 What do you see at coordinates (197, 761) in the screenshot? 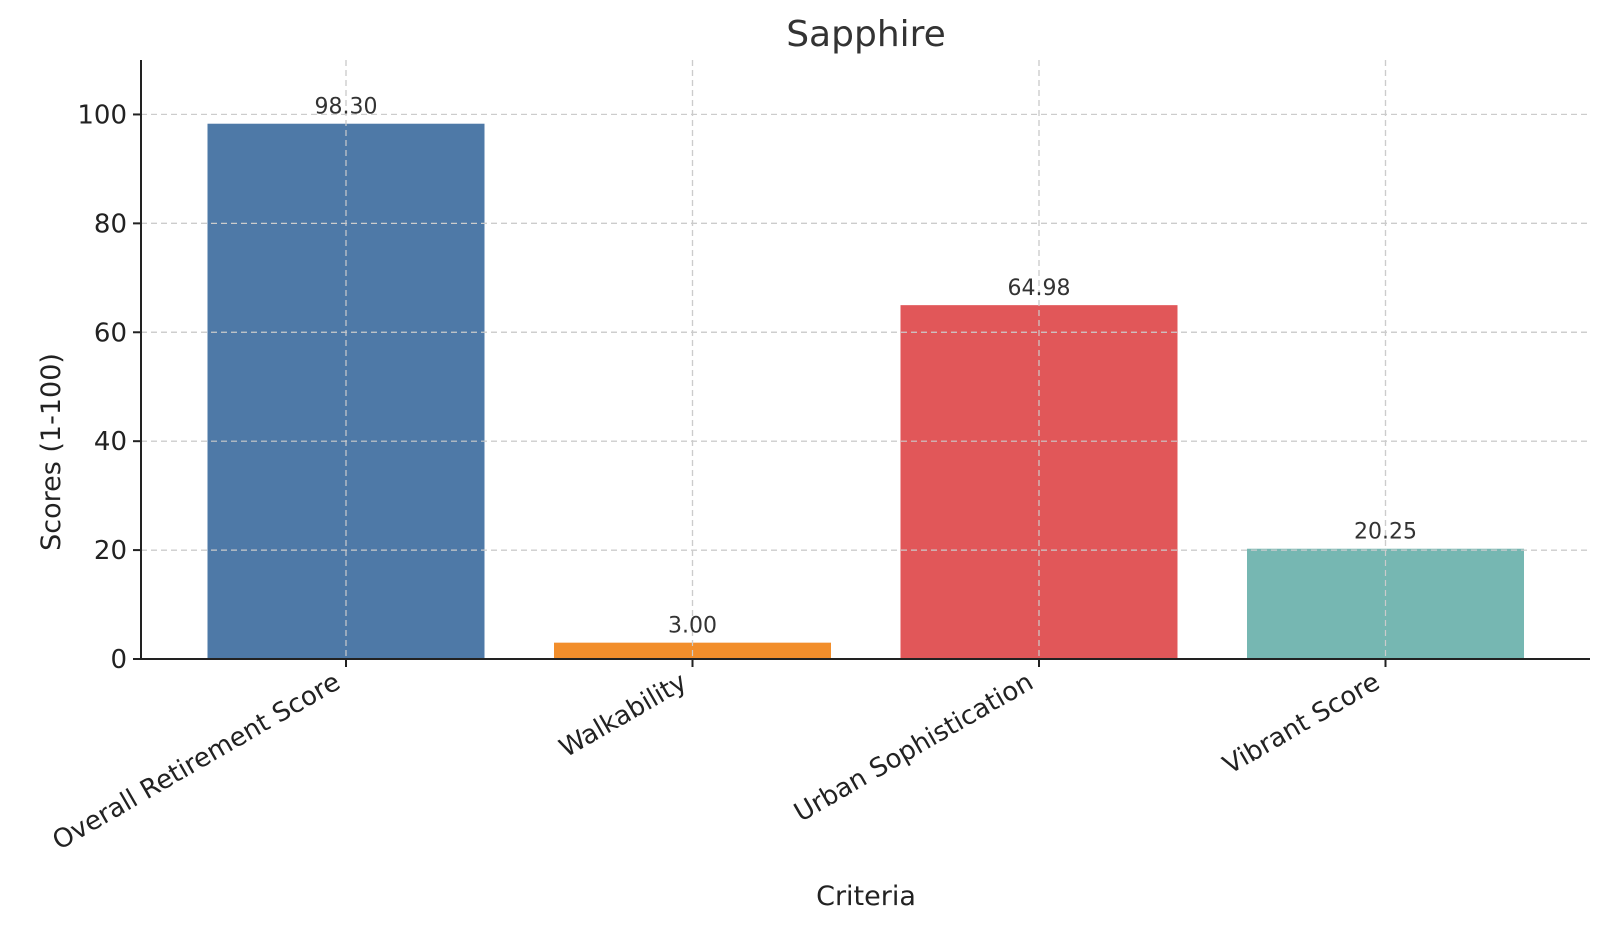
I see `x-category-label: Overall Retirement Score` at bounding box center [197, 761].